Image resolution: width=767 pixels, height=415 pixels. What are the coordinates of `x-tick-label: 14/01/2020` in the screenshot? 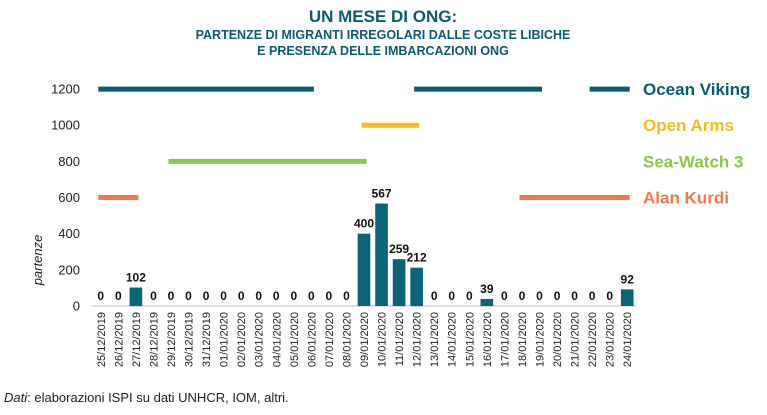 It's located at (453, 339).